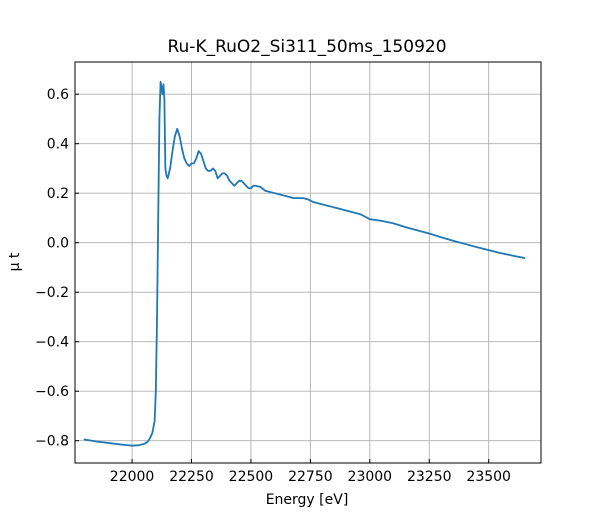 This screenshot has height=520, width=600. Describe the element at coordinates (52, 293) in the screenshot. I see `y-tick-label: −0.2` at that location.